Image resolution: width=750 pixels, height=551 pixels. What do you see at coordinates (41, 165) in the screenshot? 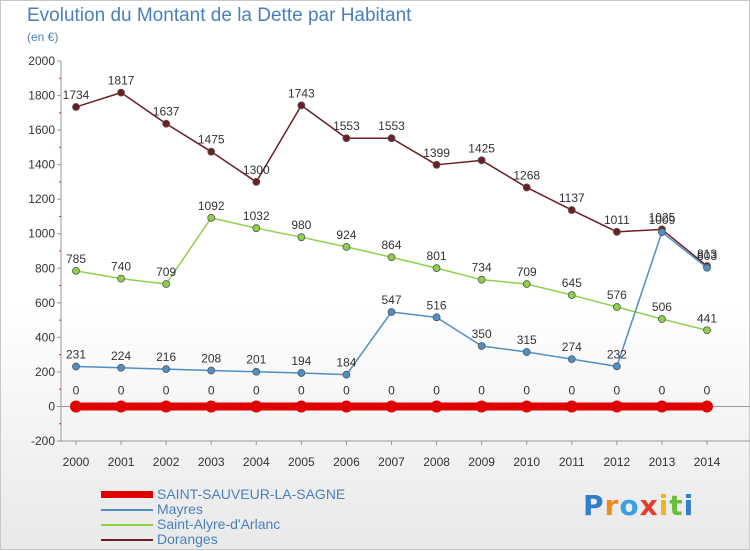
I see `y-tick-label: 1400` at bounding box center [41, 165].